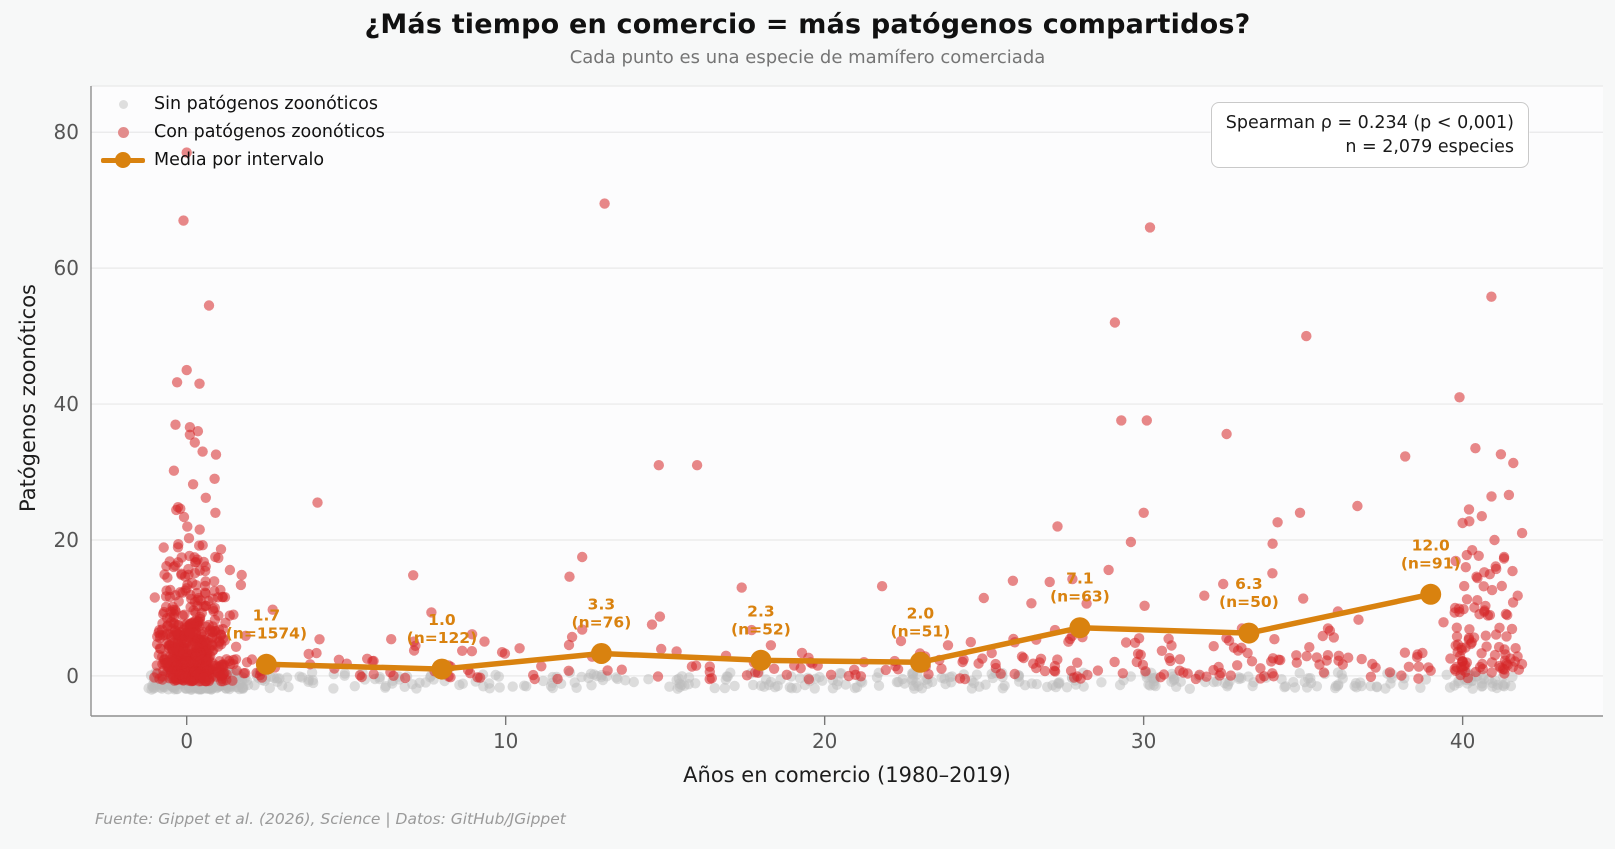 This screenshot has width=1615, height=849. What do you see at coordinates (66, 268) in the screenshot?
I see `svg-text: 60` at bounding box center [66, 268].